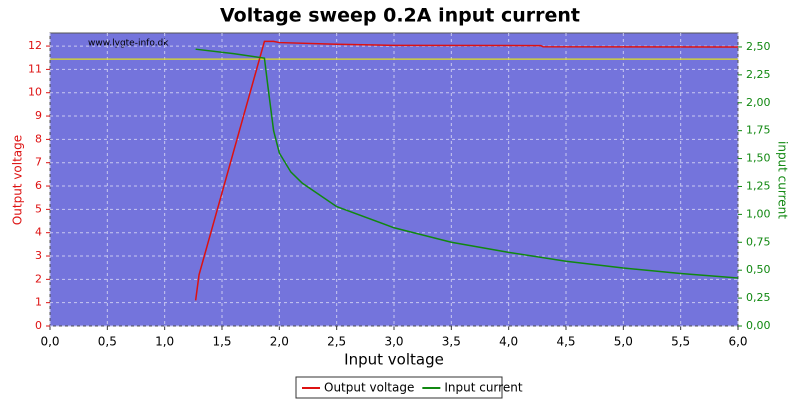 This screenshot has width=800, height=400. Describe the element at coordinates (336, 342) in the screenshot. I see `x-tick-label: 2,5` at that location.